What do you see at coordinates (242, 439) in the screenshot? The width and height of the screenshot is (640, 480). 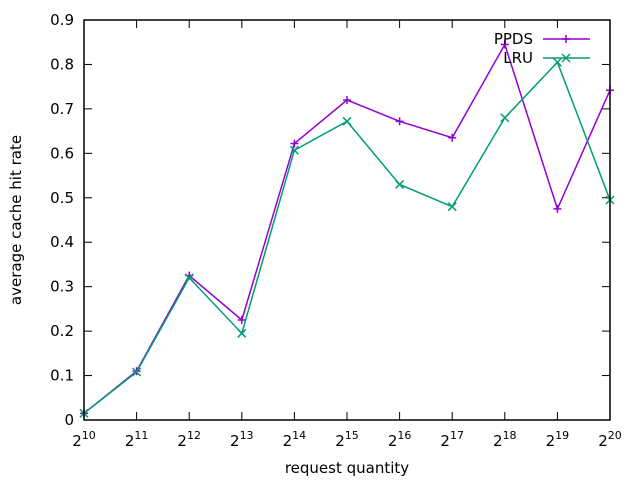 I see `x-tick-label: 213` at bounding box center [242, 439].